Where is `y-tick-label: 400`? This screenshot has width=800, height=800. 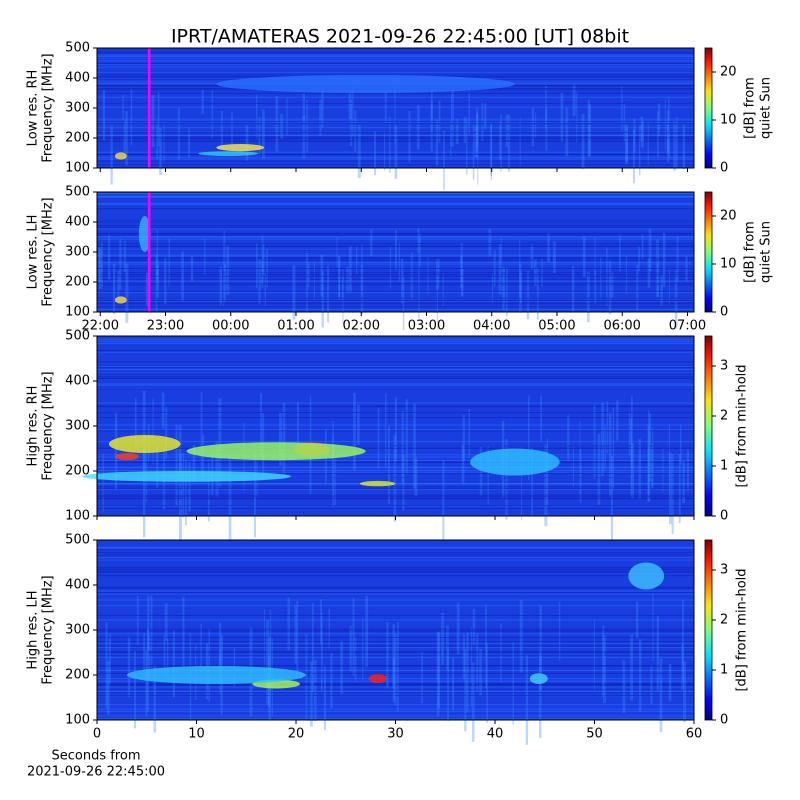
y-tick-label: 400 is located at coordinates (77, 585).